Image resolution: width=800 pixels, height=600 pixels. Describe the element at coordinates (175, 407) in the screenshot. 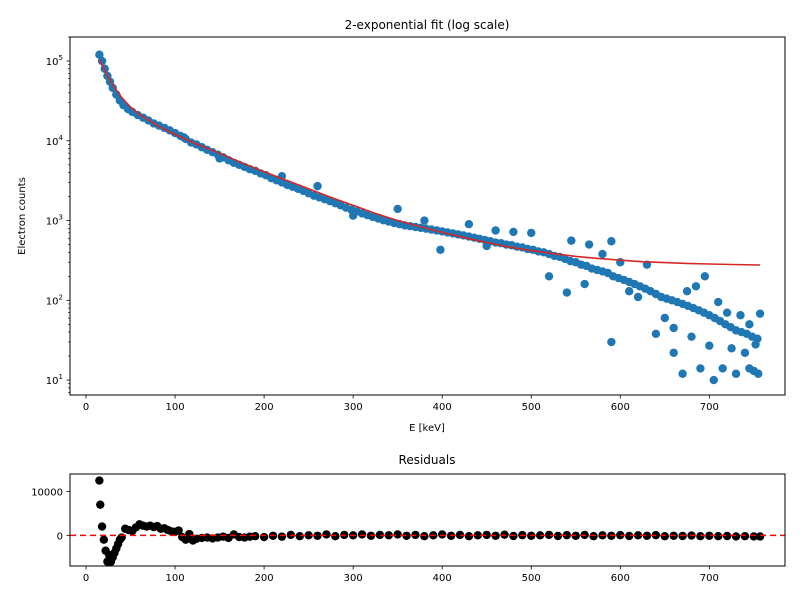

I see `main-x-tick-label: 100` at that location.